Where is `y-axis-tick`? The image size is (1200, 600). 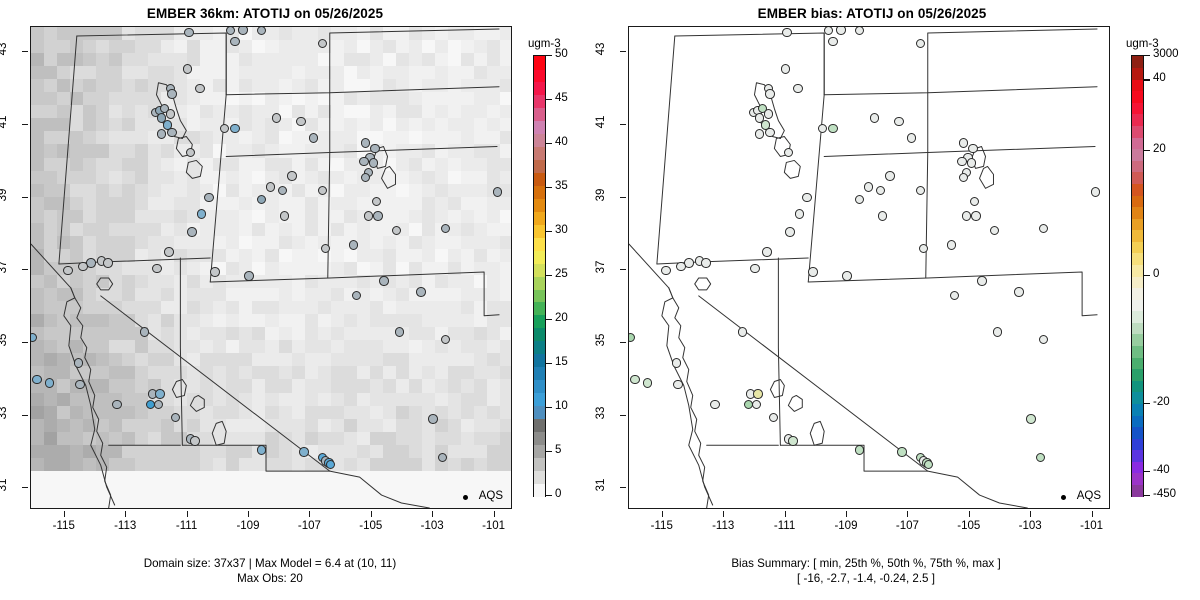
y-axis-tick is located at coordinates (25, 125).